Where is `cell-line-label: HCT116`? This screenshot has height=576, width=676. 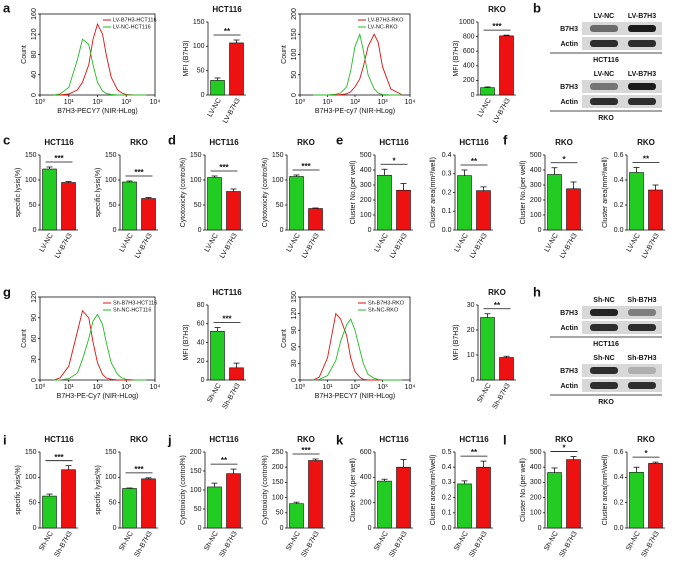
cell-line-label: HCT116 is located at coordinates (606, 60).